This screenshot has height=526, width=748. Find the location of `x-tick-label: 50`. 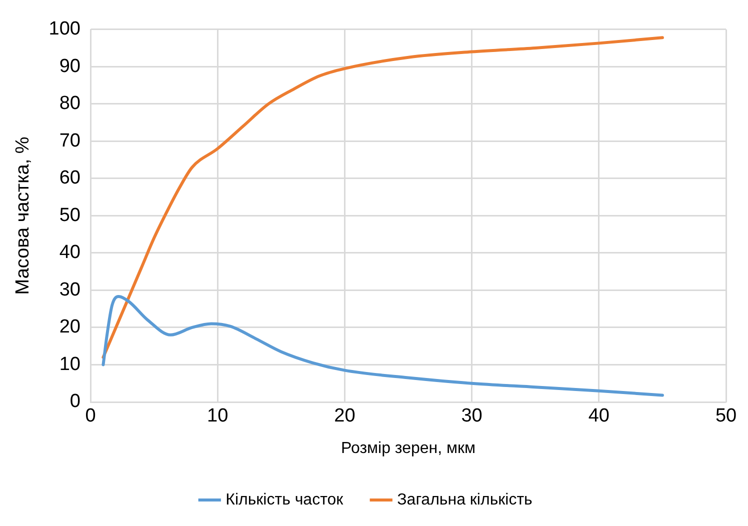

x-tick-label: 50 is located at coordinates (726, 416).